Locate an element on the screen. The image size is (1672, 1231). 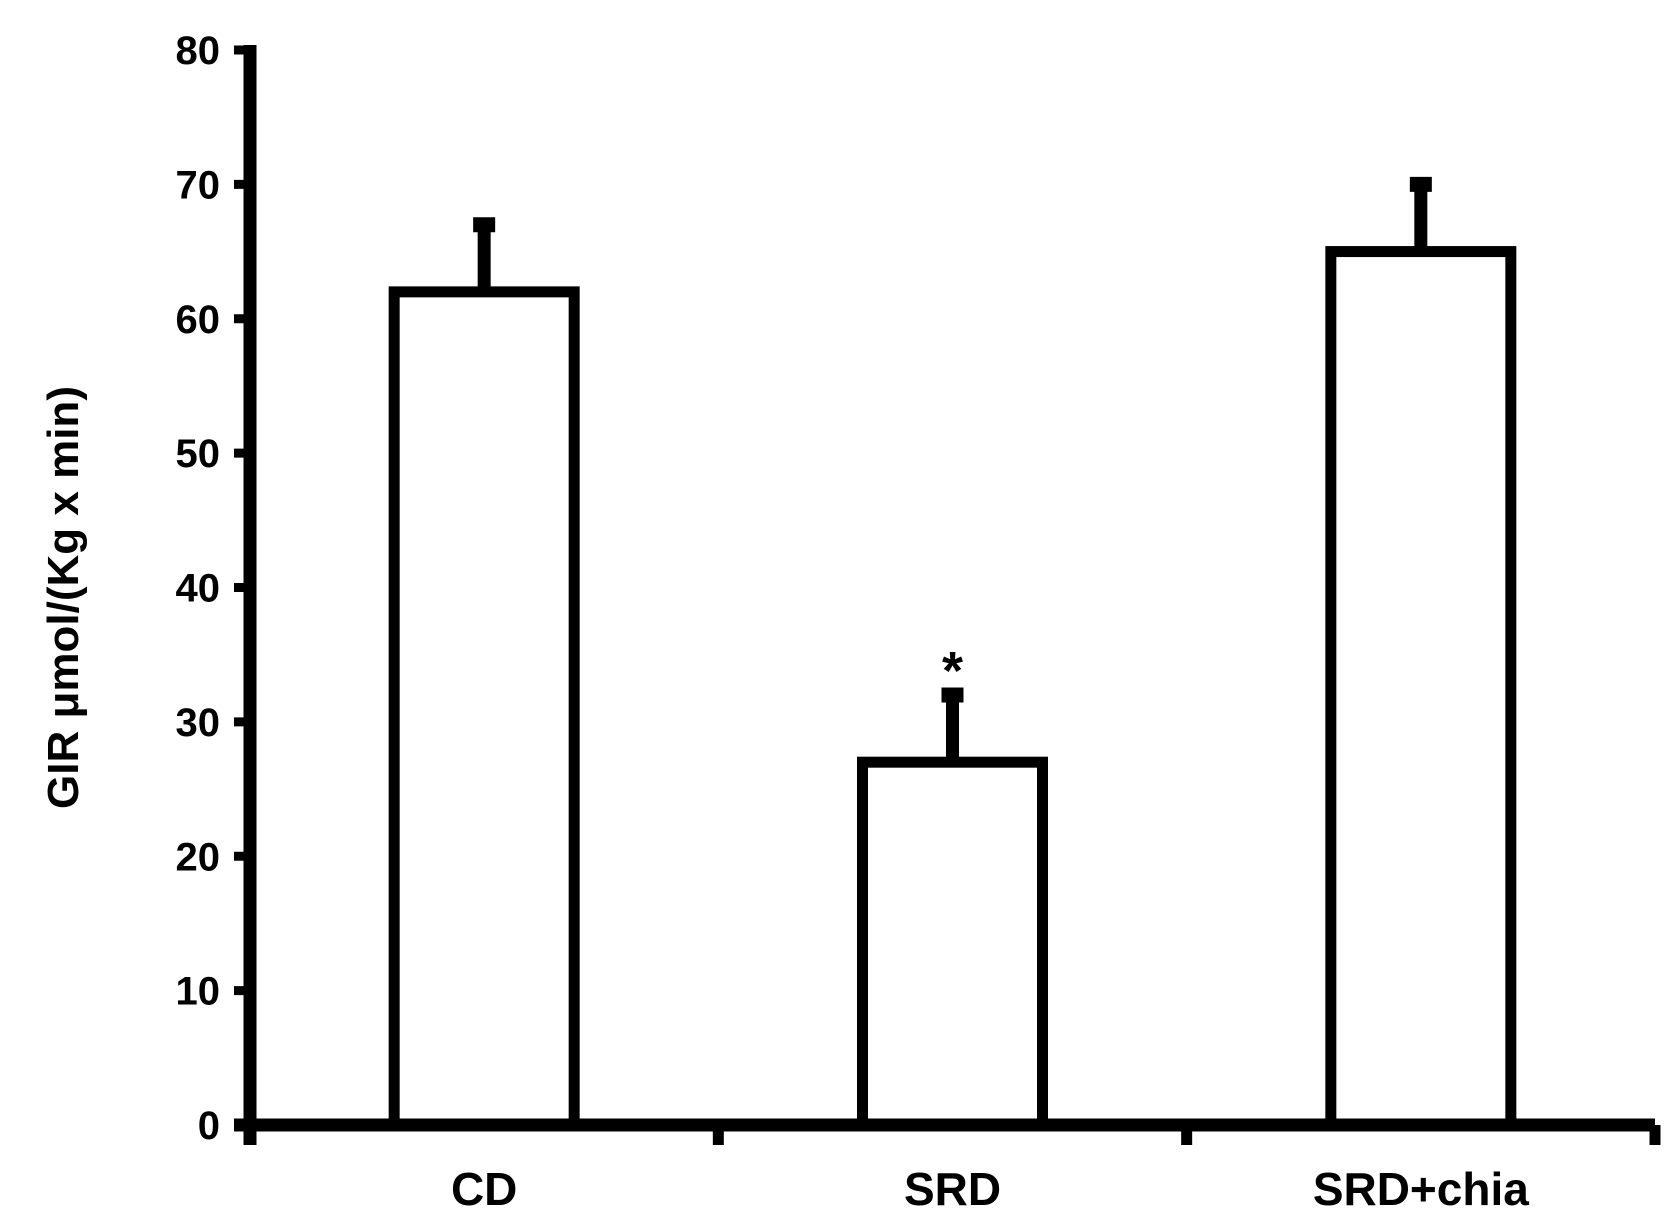
y-tick-label-10: 10 is located at coordinates (198, 992).